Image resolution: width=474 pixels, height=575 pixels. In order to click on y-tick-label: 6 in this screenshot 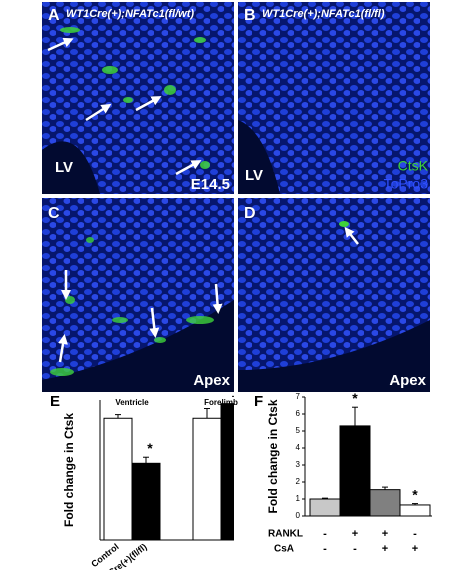, I will do `click(298, 413)`.